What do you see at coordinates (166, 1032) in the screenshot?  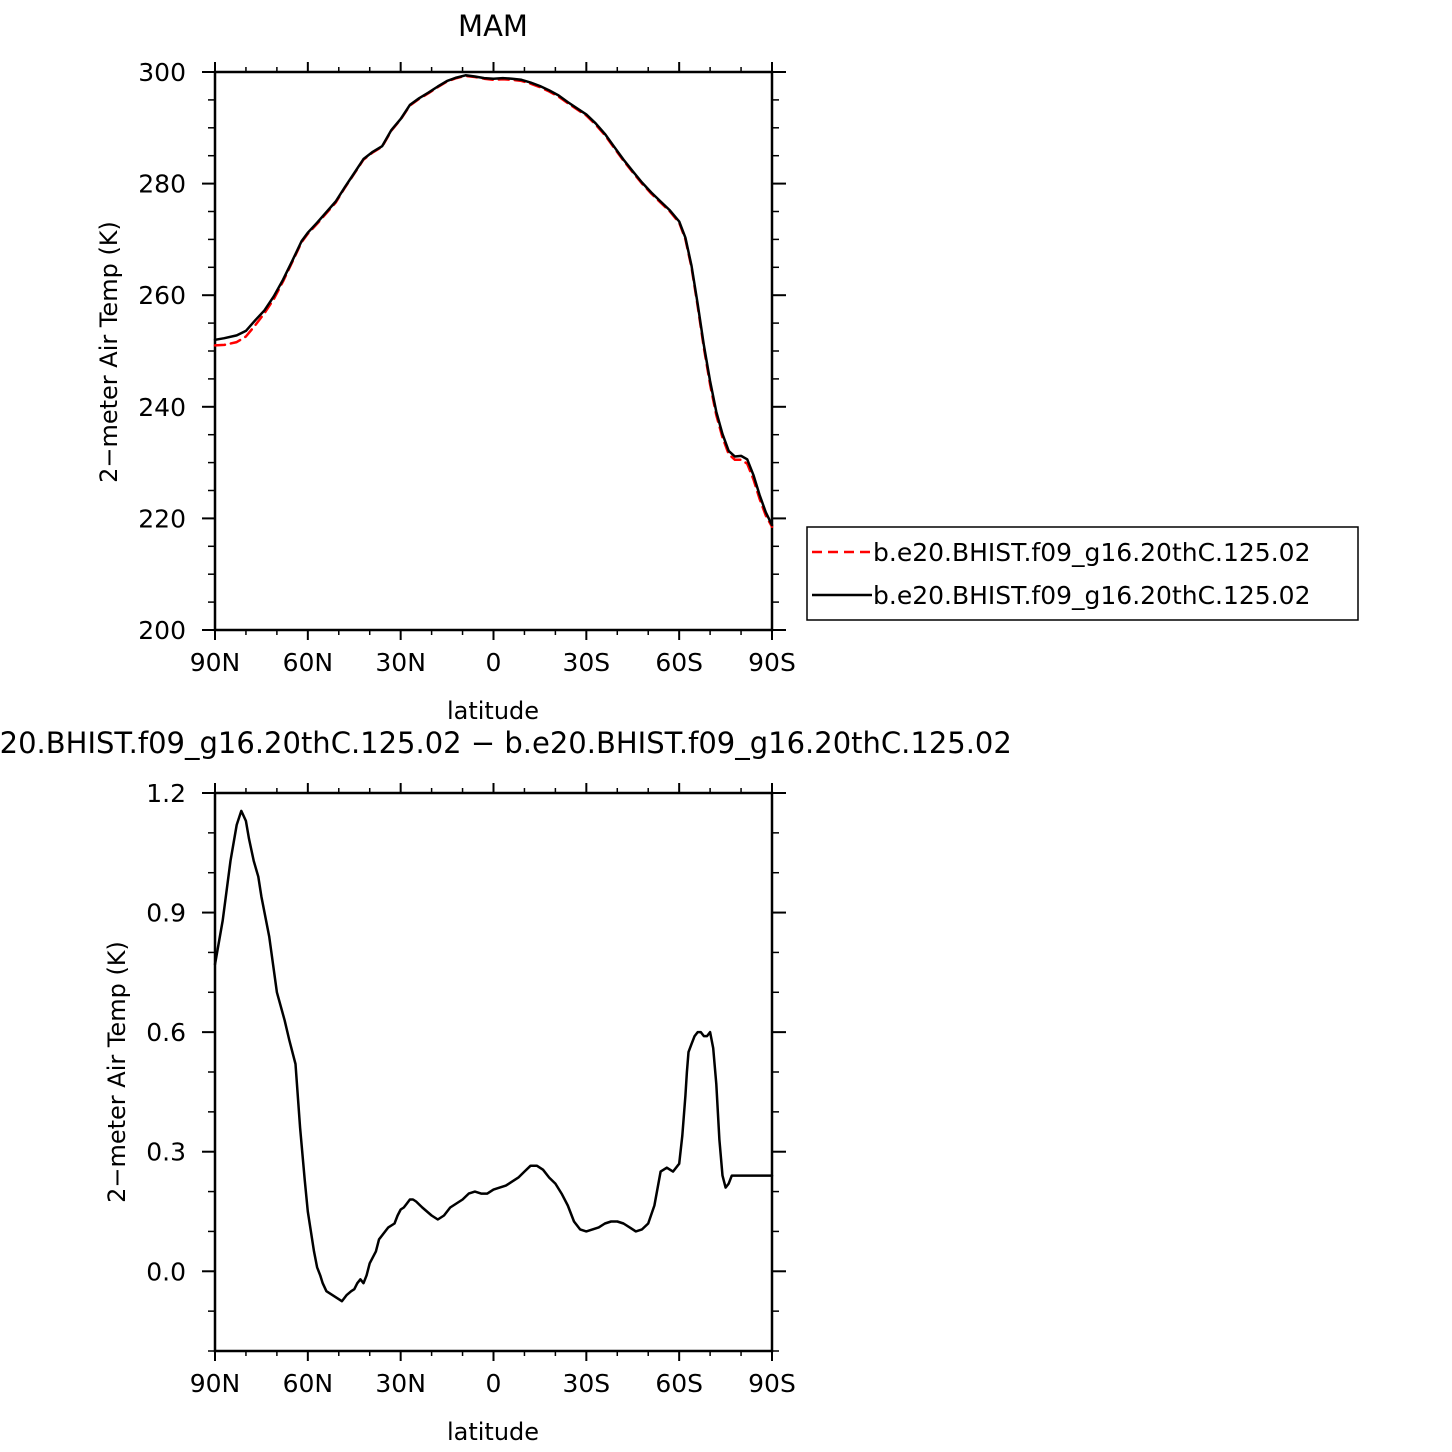 I see `y-tick-label: 0.6` at bounding box center [166, 1032].